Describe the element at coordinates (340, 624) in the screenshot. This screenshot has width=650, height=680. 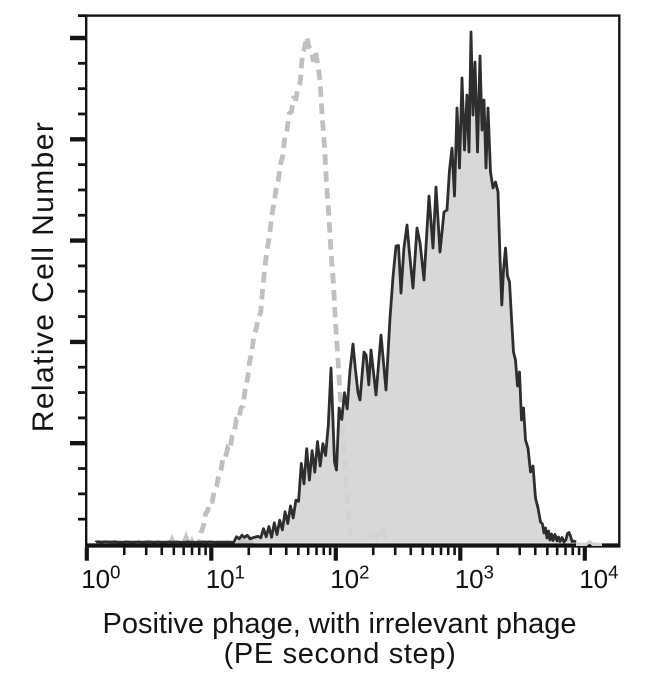
I see `svg-text:Positive phage, with irrelevan: Positive phage, with irrelevant phage` at that location.